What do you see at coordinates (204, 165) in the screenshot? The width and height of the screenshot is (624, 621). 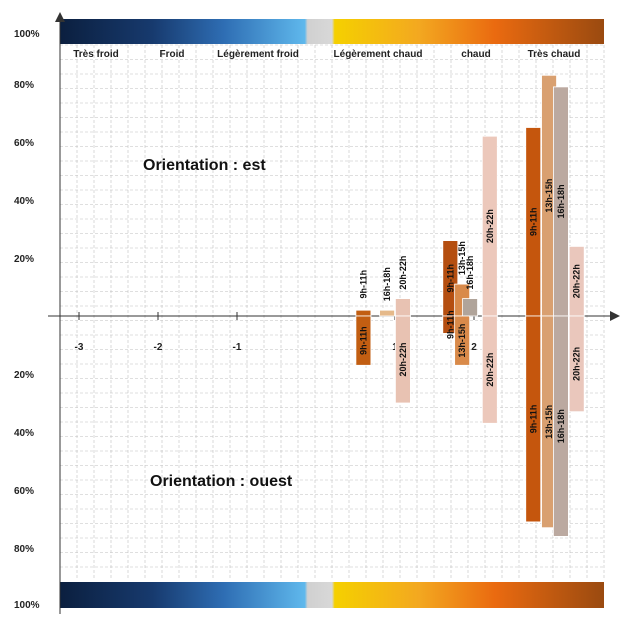 I see `annotation-east: Orientation : est` at bounding box center [204, 165].